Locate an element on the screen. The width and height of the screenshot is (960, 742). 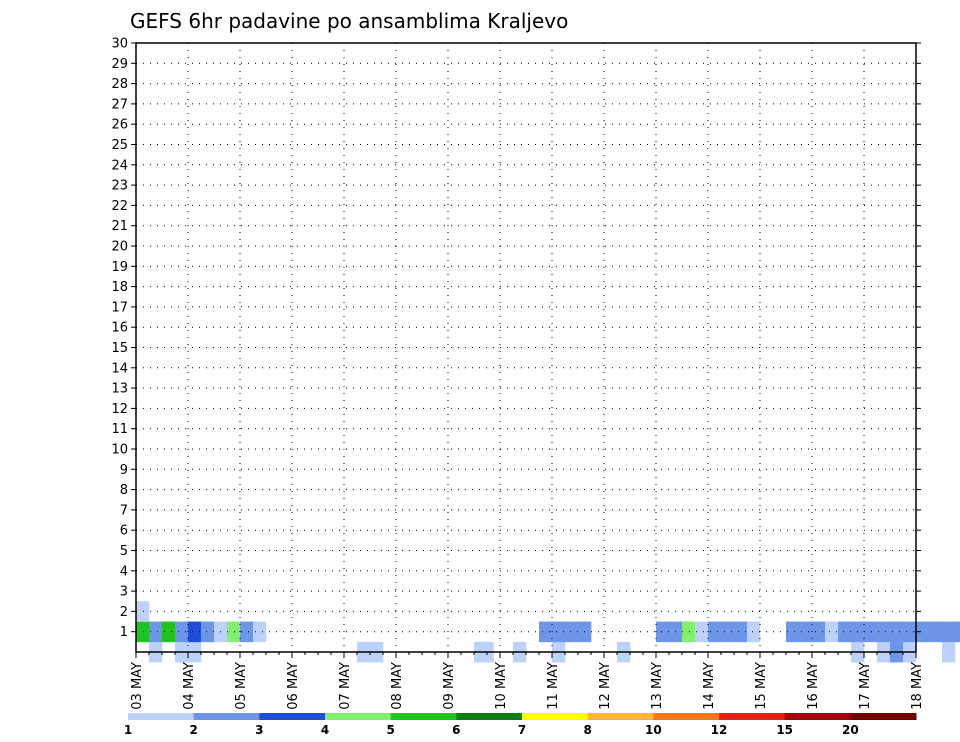
y-tick-label: 12 is located at coordinates (119, 409).